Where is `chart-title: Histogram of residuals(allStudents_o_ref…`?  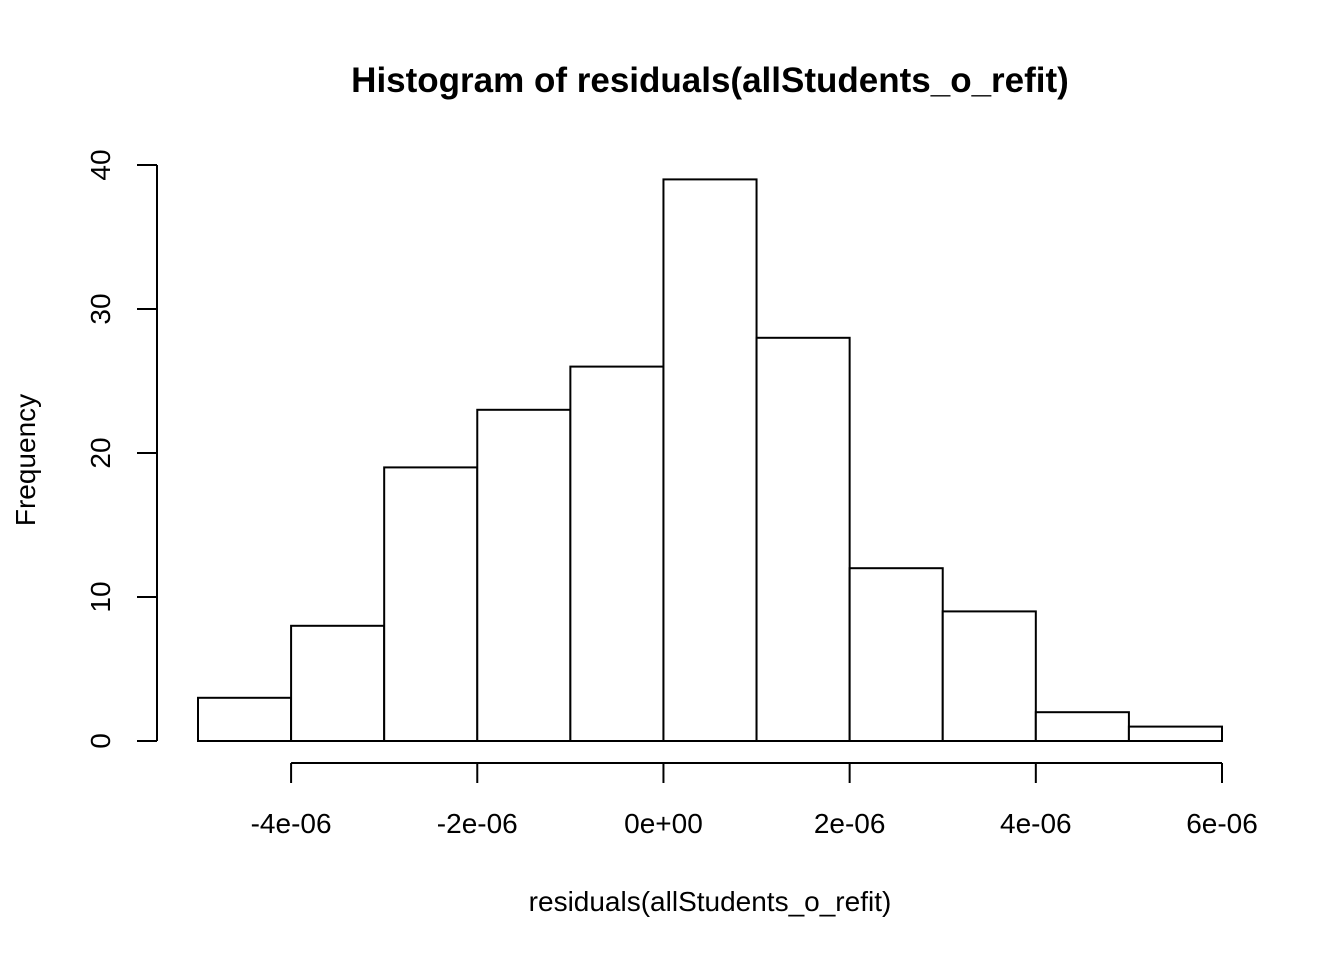 chart-title: Histogram of residuals(allStudents_o_ref… is located at coordinates (710, 80).